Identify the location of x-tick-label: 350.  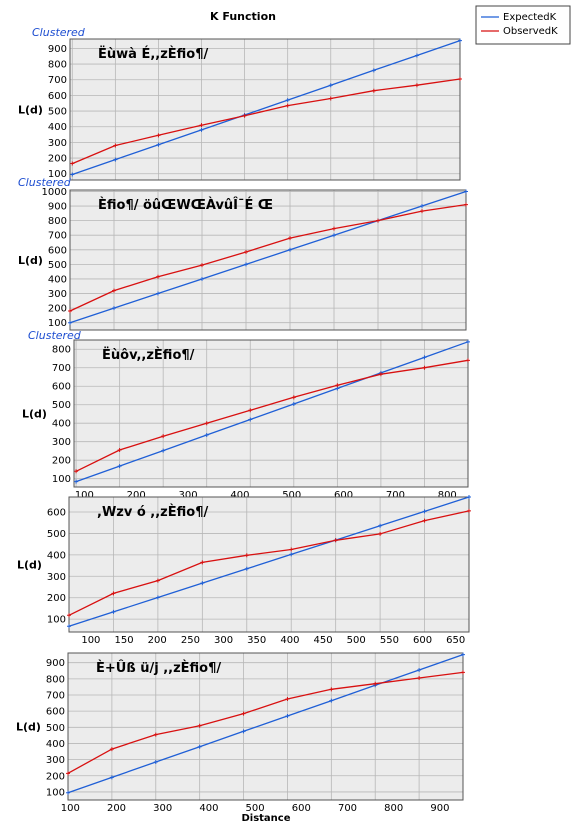
(256, 640).